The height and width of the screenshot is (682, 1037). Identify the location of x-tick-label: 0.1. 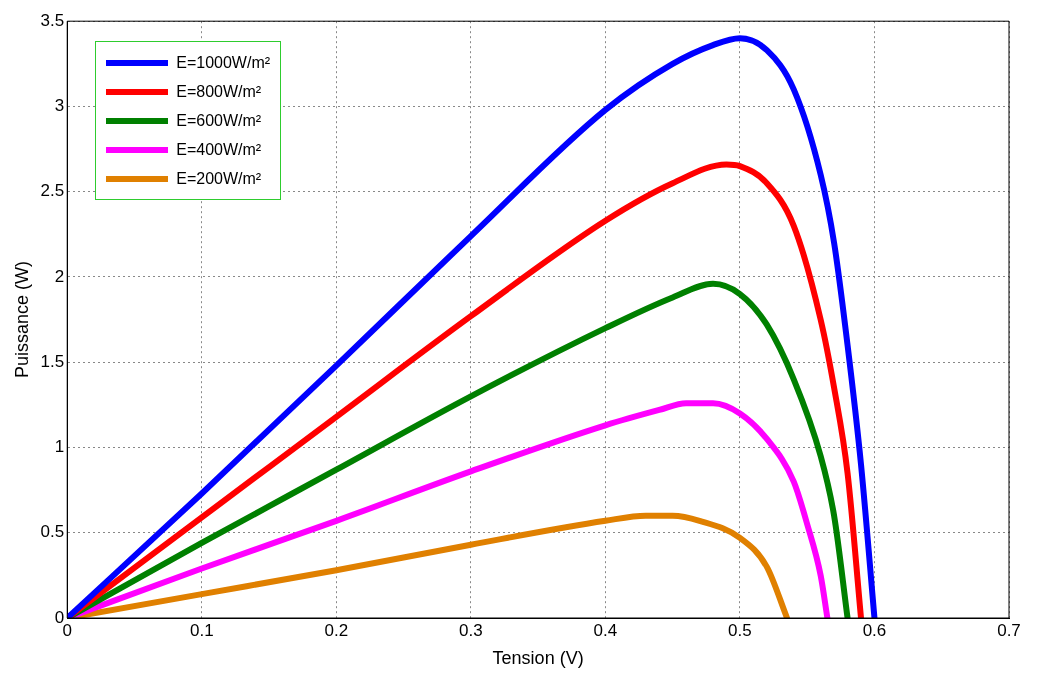
(201, 630).